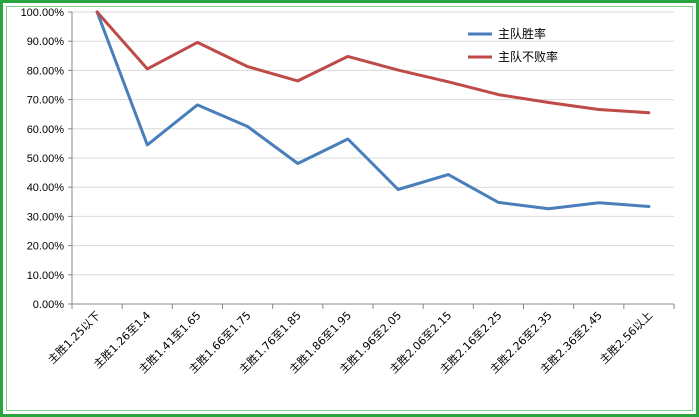 The width and height of the screenshot is (699, 417). What do you see at coordinates (522, 33) in the screenshot?
I see `legend-label-1: 主队胜率` at bounding box center [522, 33].